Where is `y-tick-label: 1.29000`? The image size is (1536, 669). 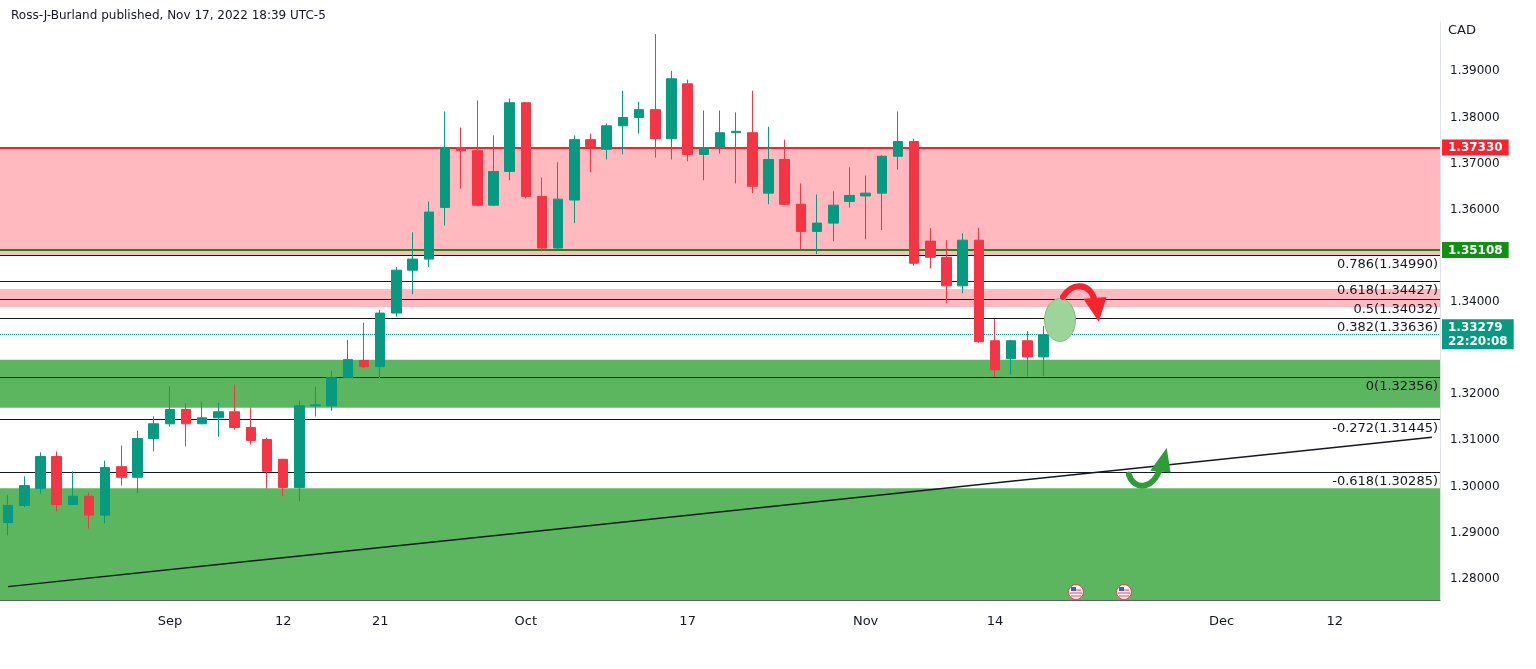 y-tick-label: 1.29000 is located at coordinates (1475, 531).